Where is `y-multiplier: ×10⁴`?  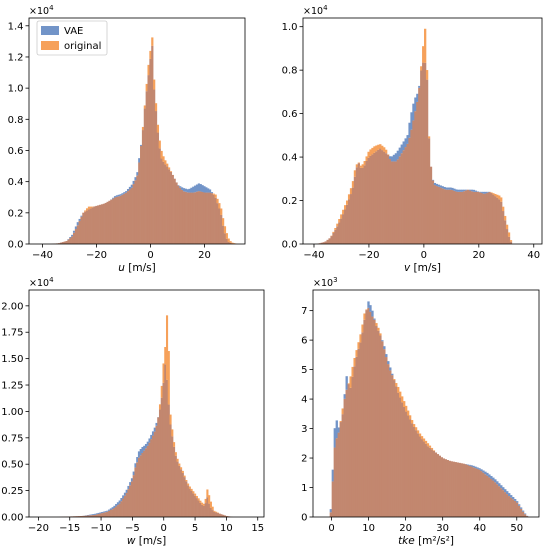 y-multiplier: ×10⁴ is located at coordinates (41, 282).